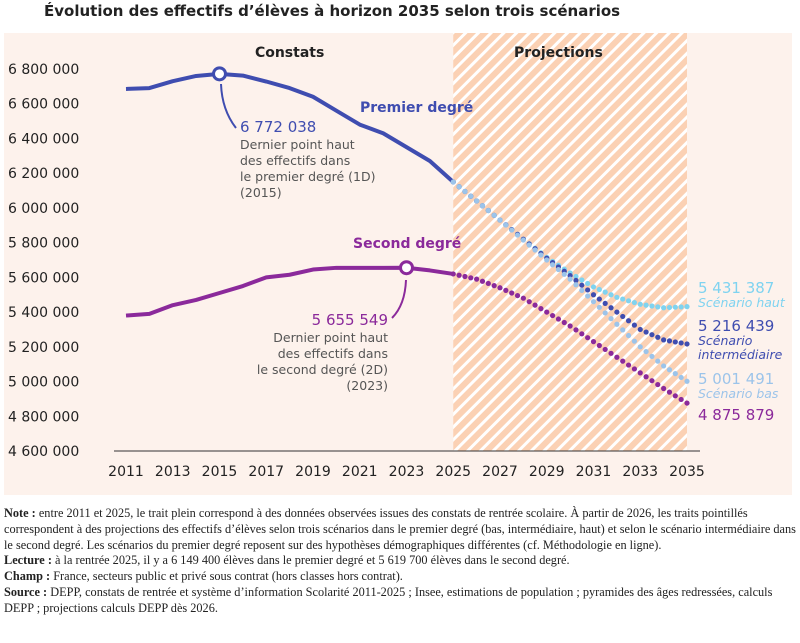 This screenshot has height=643, width=800. Describe the element at coordinates (399, 299) in the screenshot. I see `annotation-arrow-second` at that location.